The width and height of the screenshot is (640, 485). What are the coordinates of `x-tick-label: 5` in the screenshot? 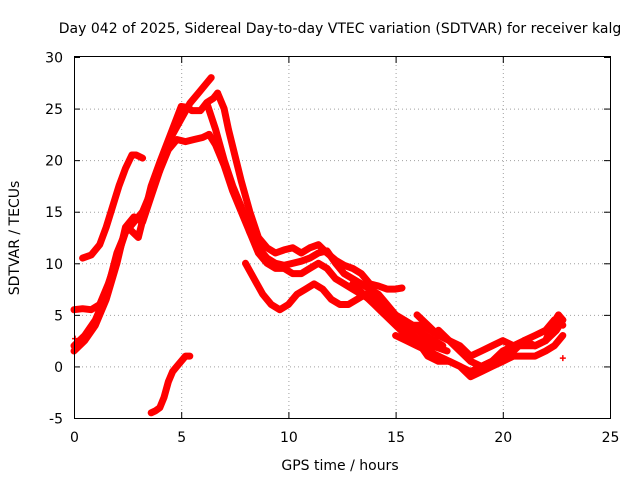 It's located at (181, 438).